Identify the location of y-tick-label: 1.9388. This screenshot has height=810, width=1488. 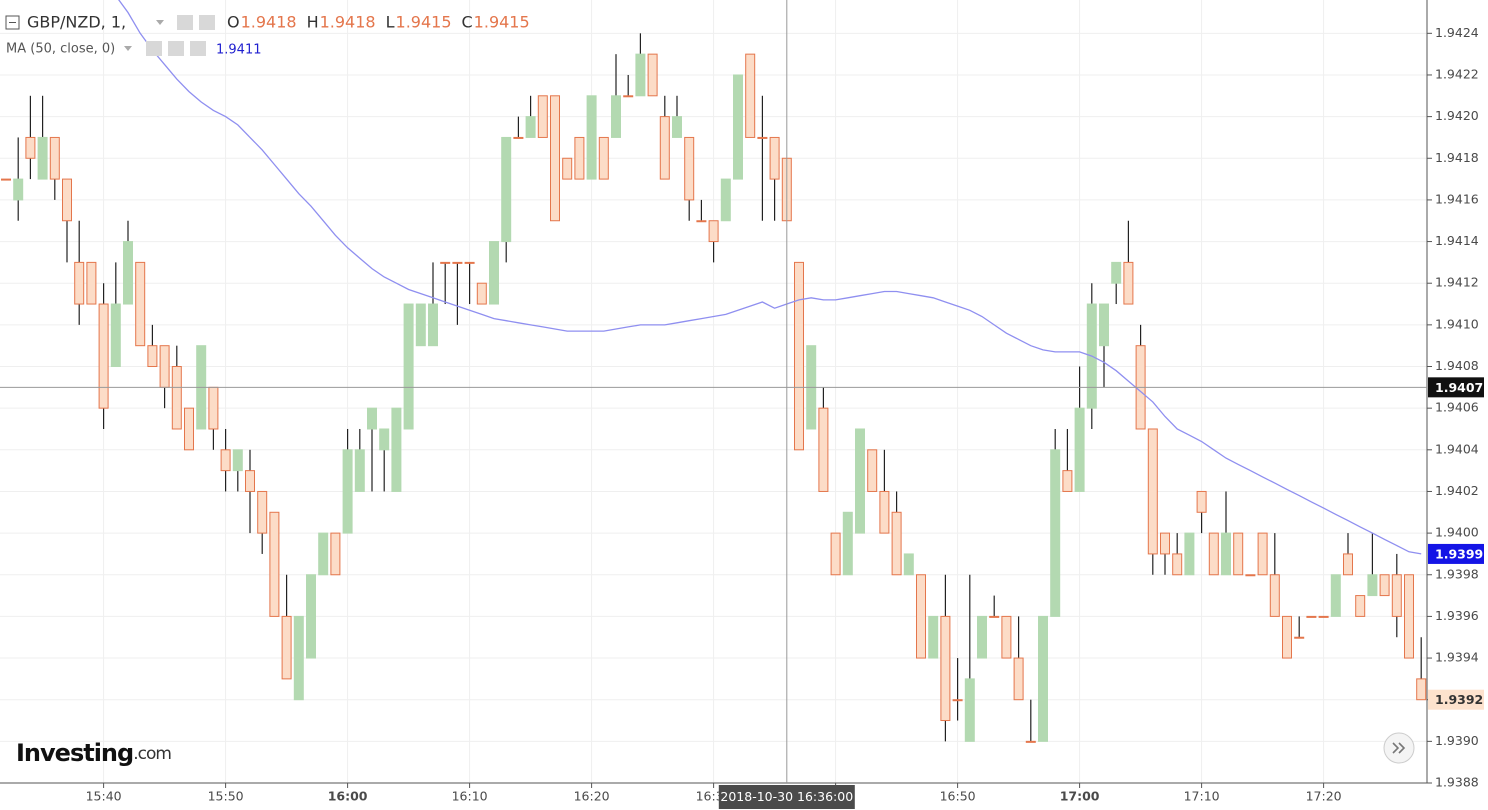
(1457, 782).